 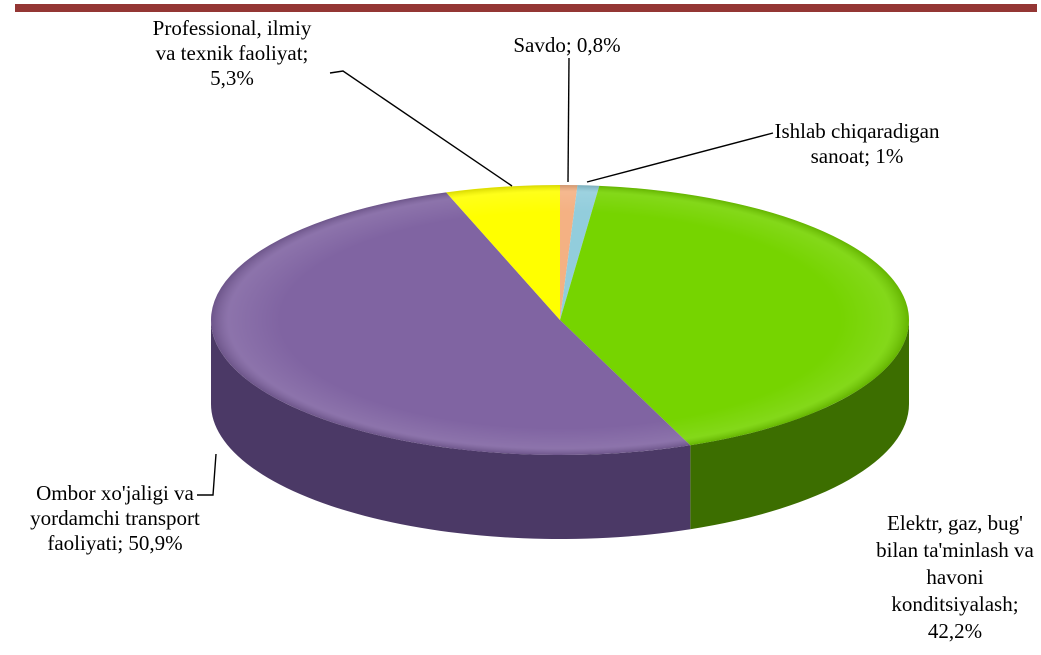 What do you see at coordinates (857, 156) in the screenshot?
I see `data-label-line: sanoat; 1%` at bounding box center [857, 156].